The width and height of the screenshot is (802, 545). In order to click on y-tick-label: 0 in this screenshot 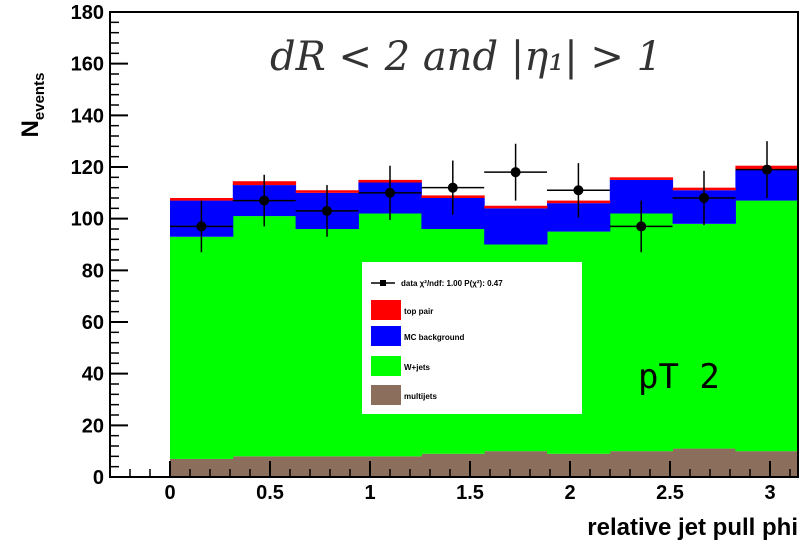, I will do `click(98, 478)`.